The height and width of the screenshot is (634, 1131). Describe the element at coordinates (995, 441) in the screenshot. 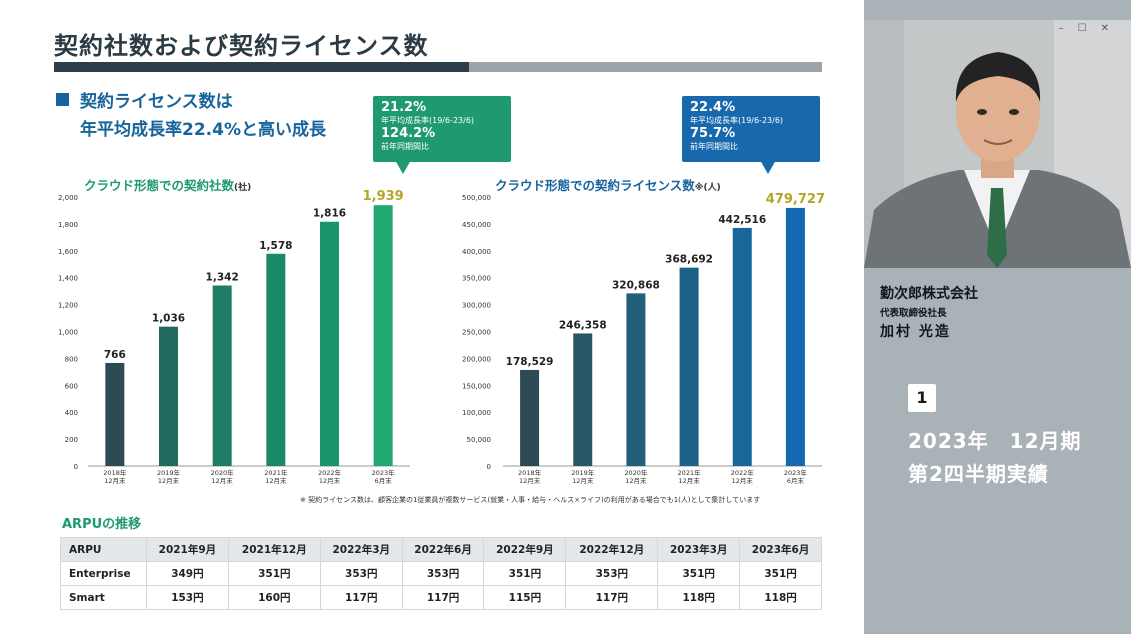

I see `fiscal-period-title: 2023年 12月期` at that location.